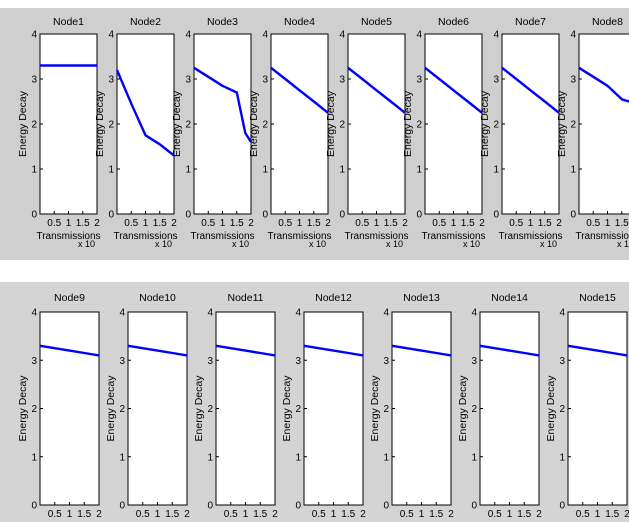  Describe the element at coordinates (222, 22) in the screenshot. I see `subplot-title: Node3` at that location.